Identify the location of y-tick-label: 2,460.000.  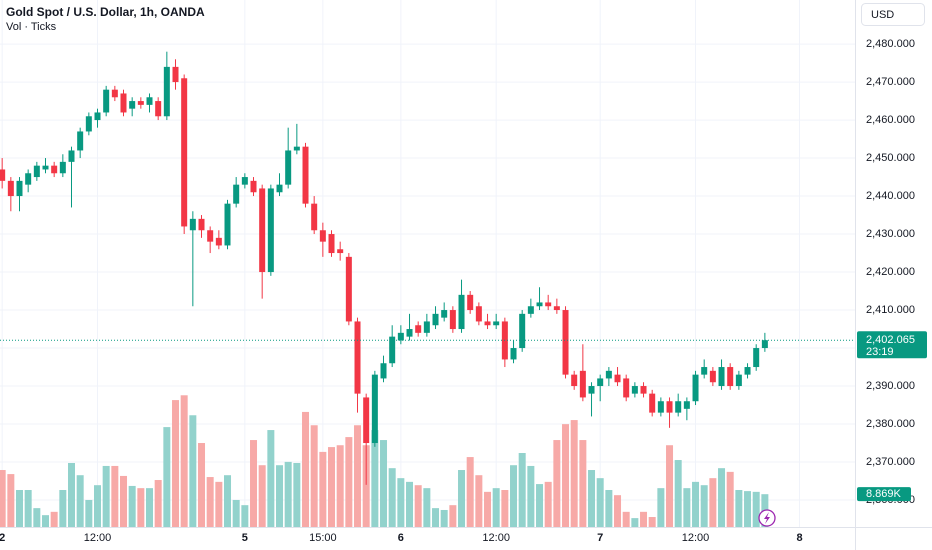
(890, 120).